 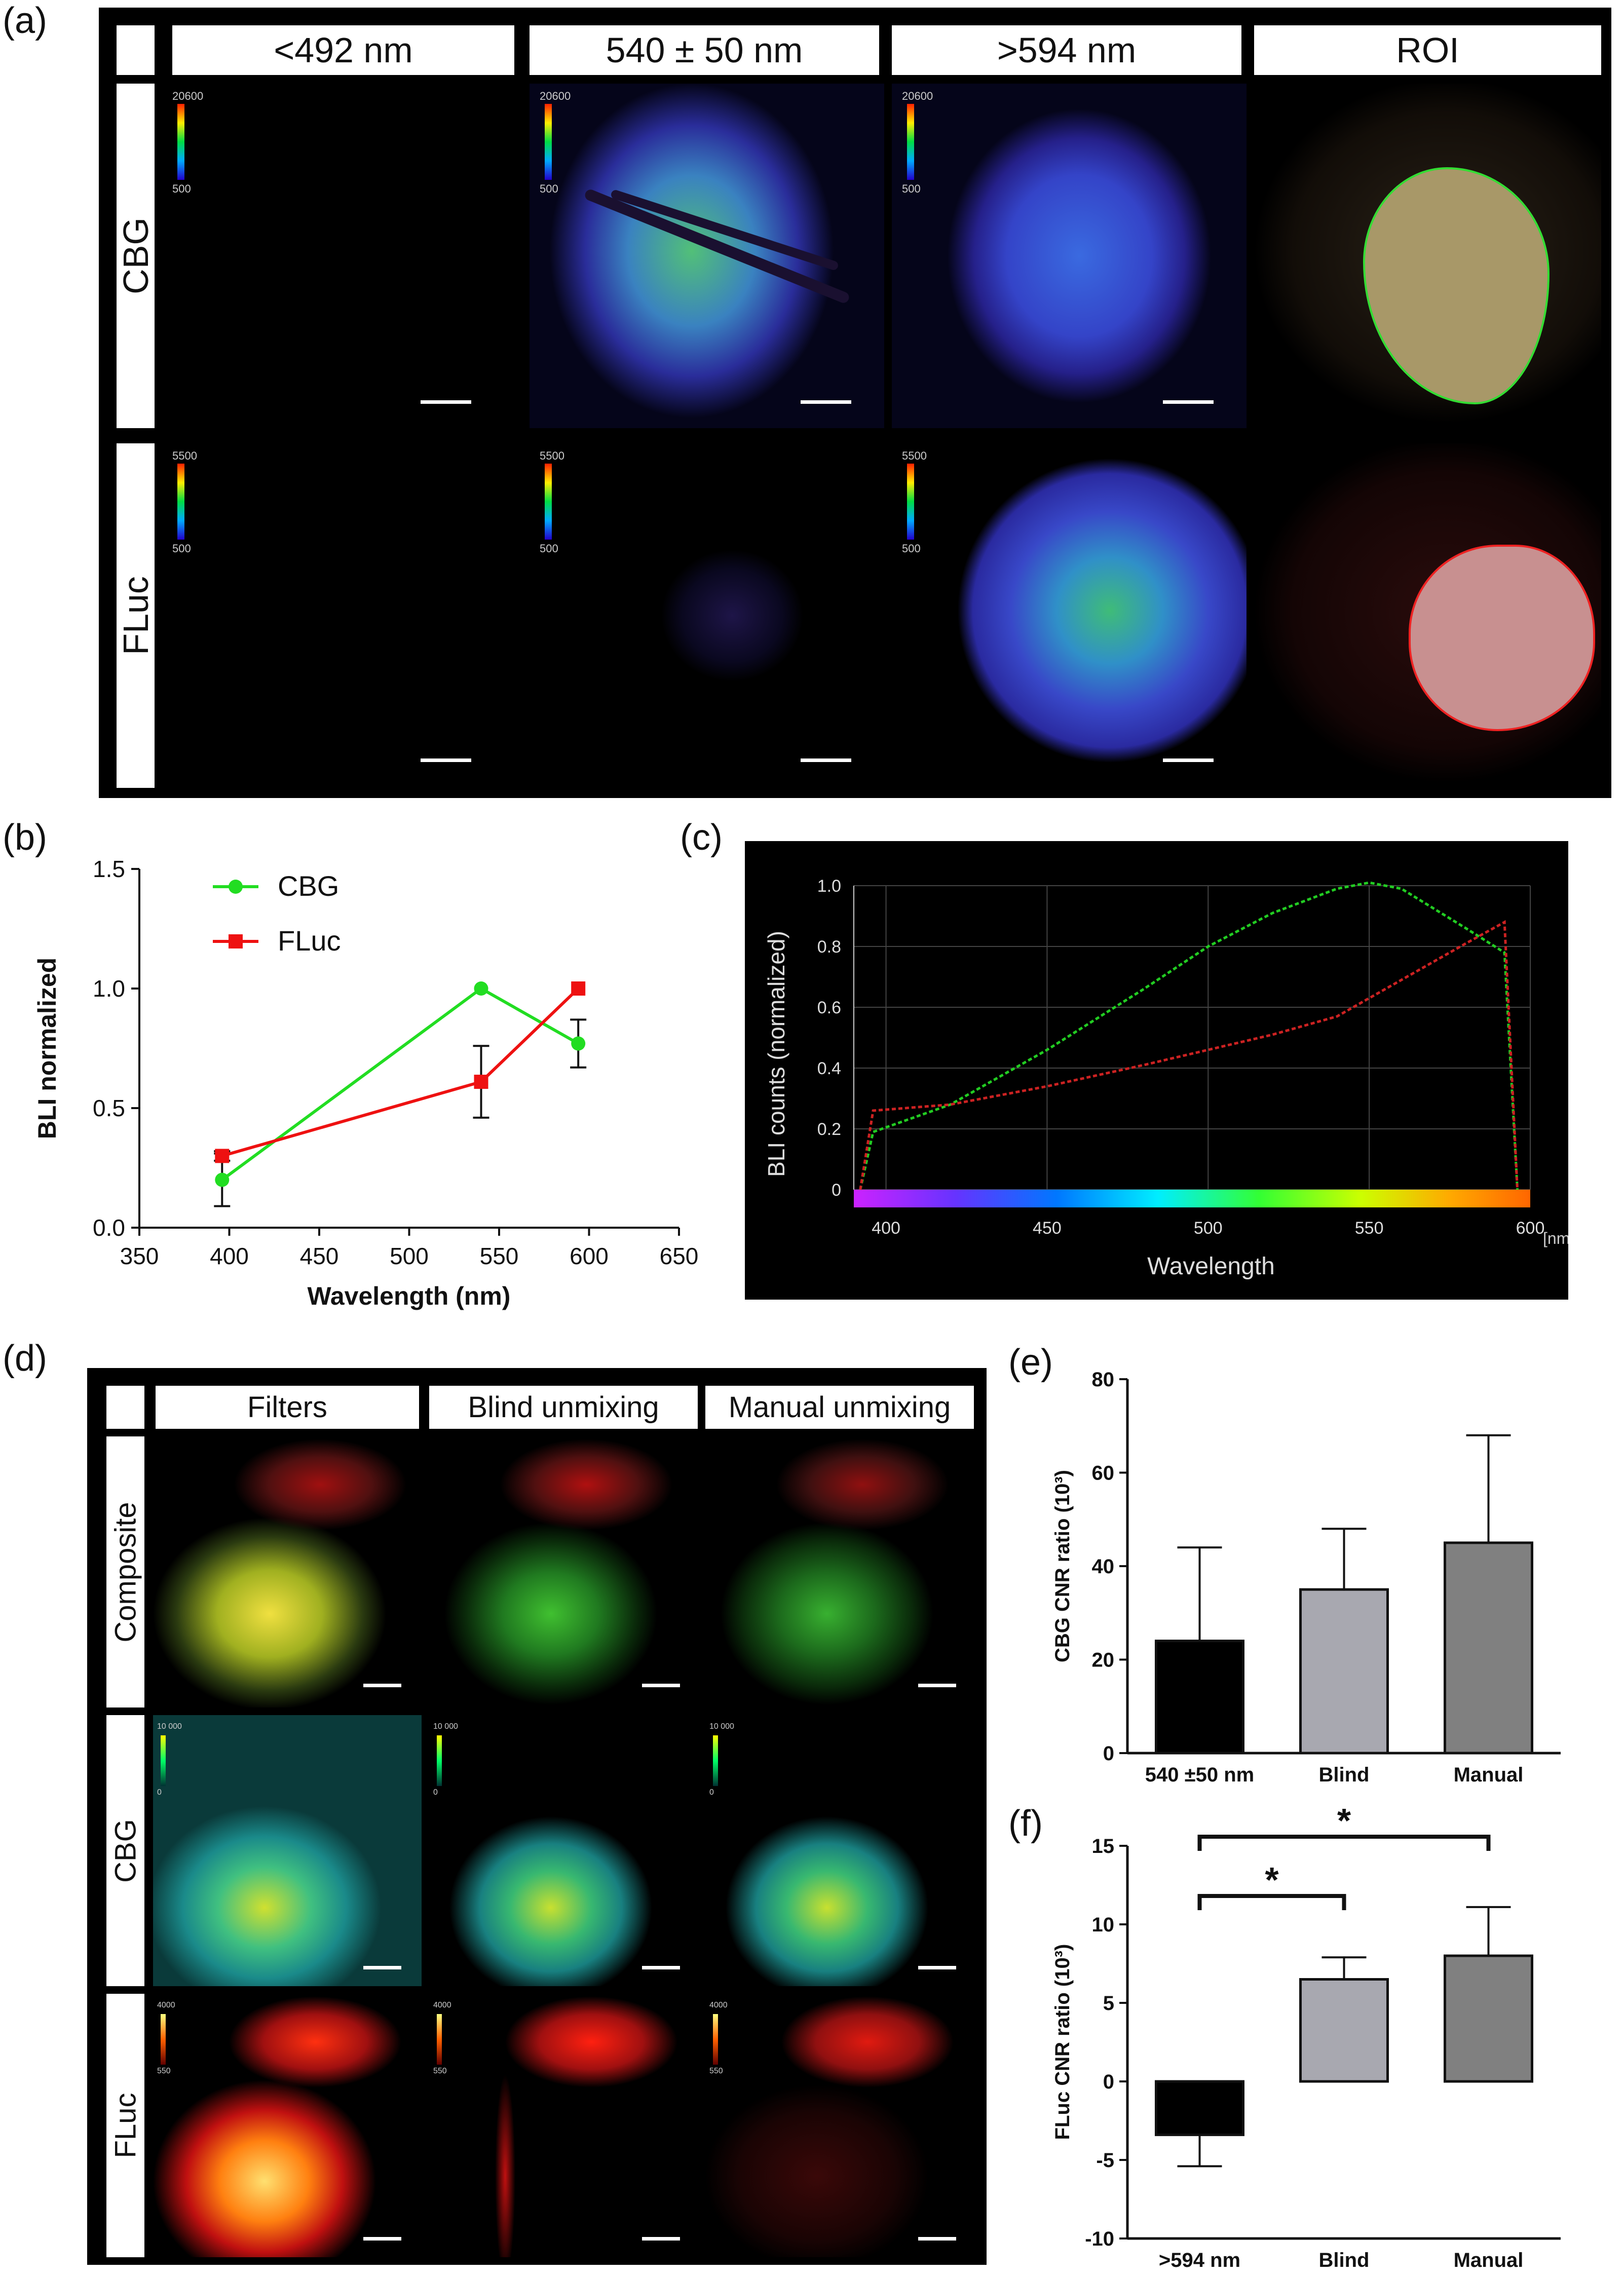 What do you see at coordinates (1531, 1228) in the screenshot?
I see `x-tick-label: 600` at bounding box center [1531, 1228].